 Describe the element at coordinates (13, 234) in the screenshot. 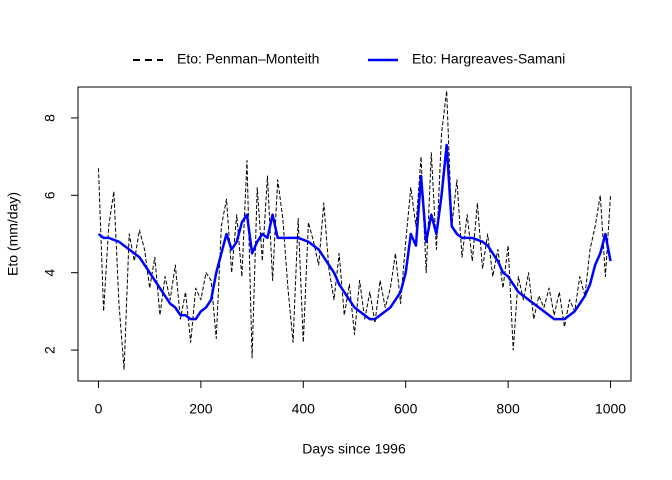

I see `y-axis-label: Eto (mm/day)` at that location.